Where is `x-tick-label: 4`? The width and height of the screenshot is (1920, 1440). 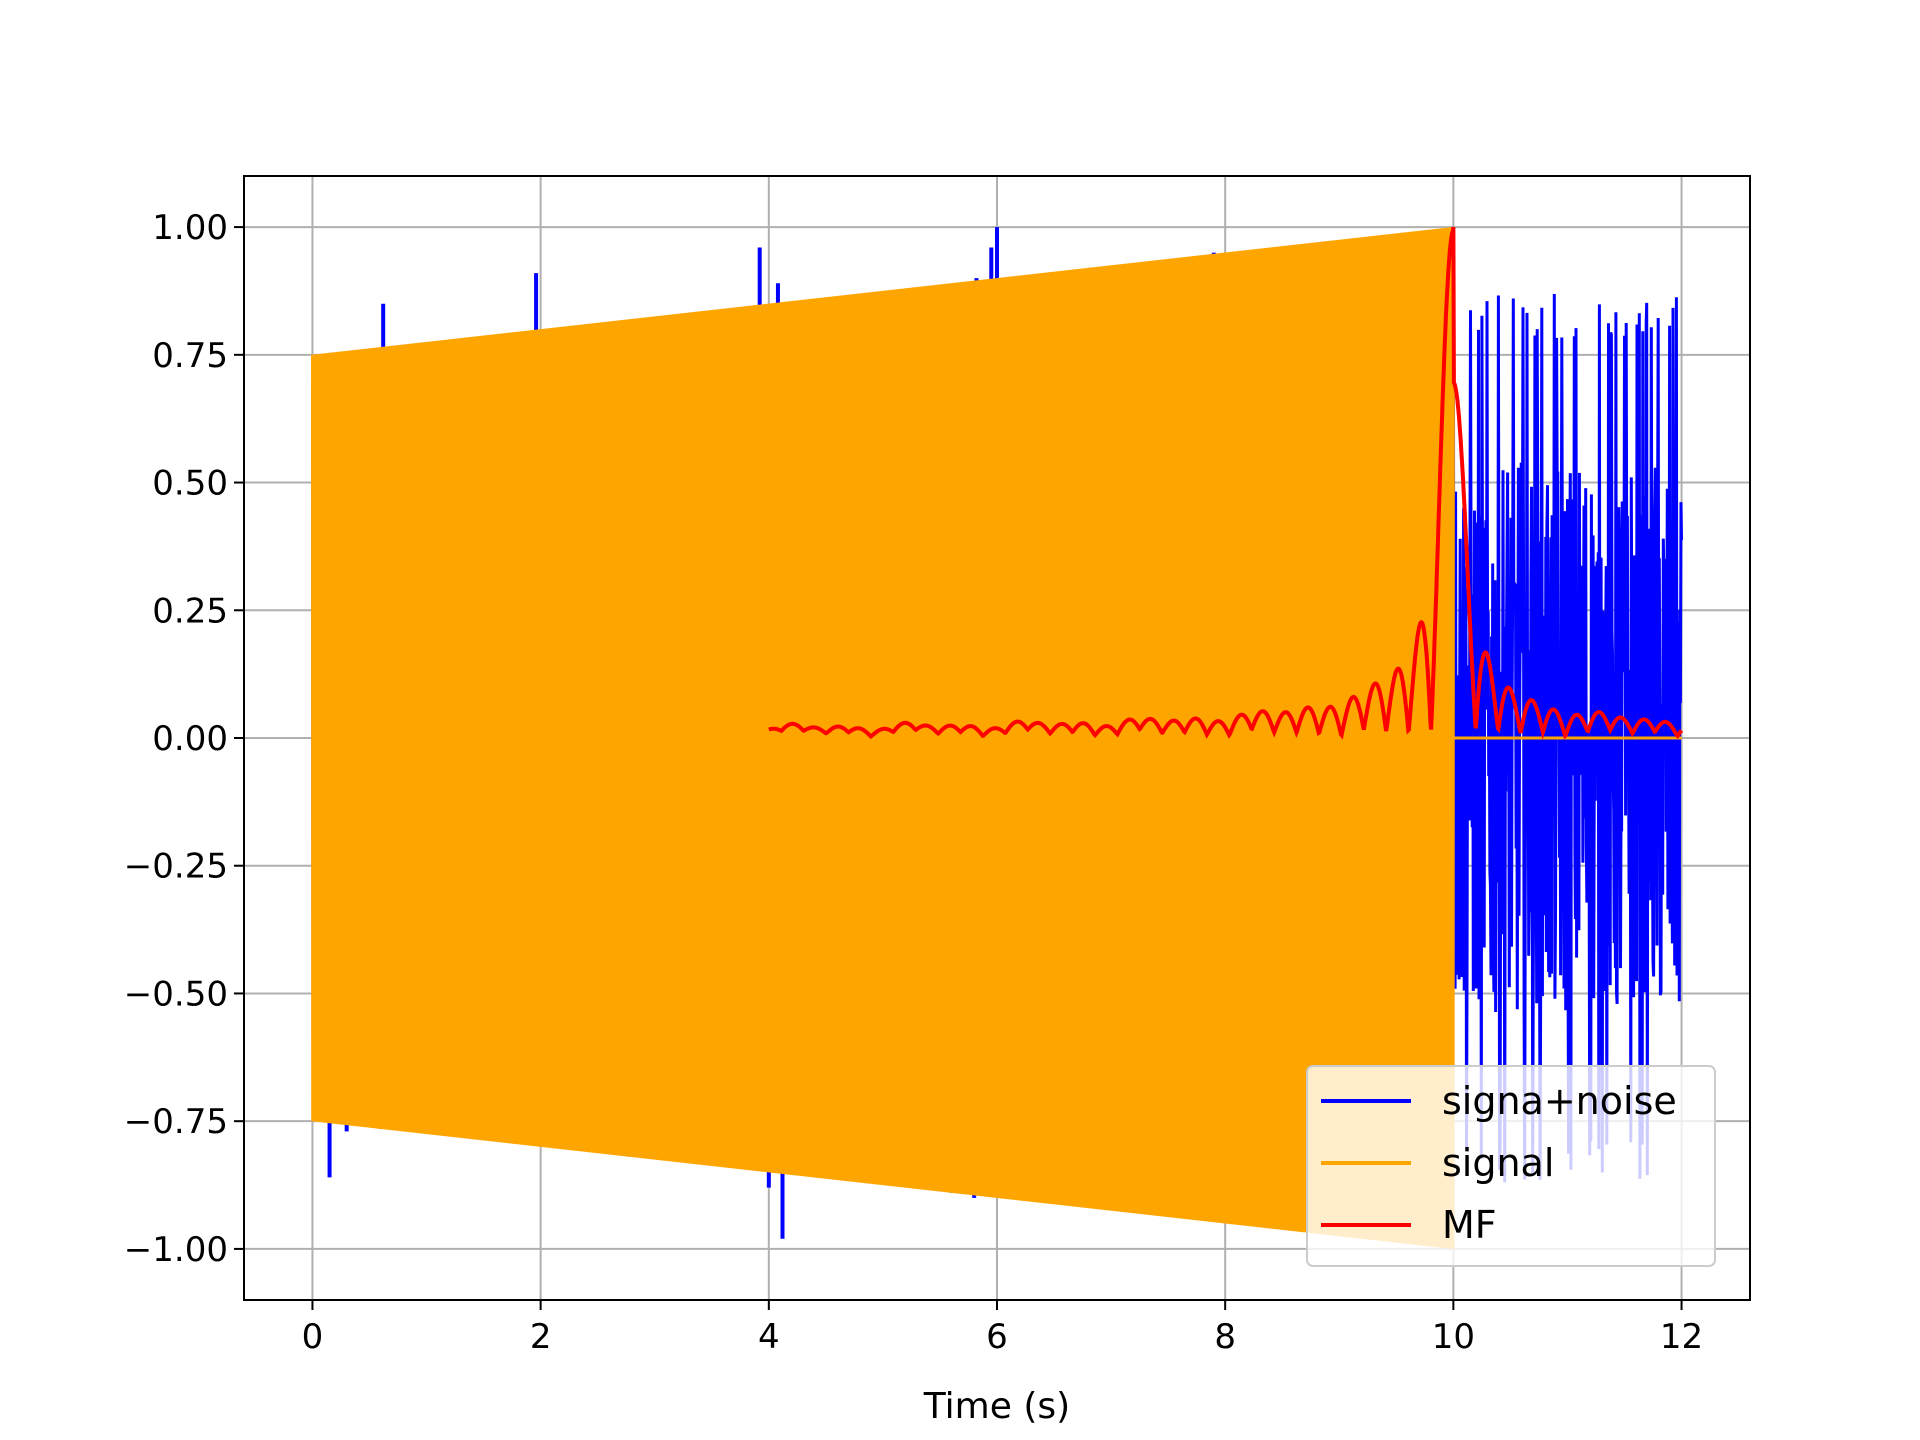
x-tick-label: 4 is located at coordinates (769, 1337).